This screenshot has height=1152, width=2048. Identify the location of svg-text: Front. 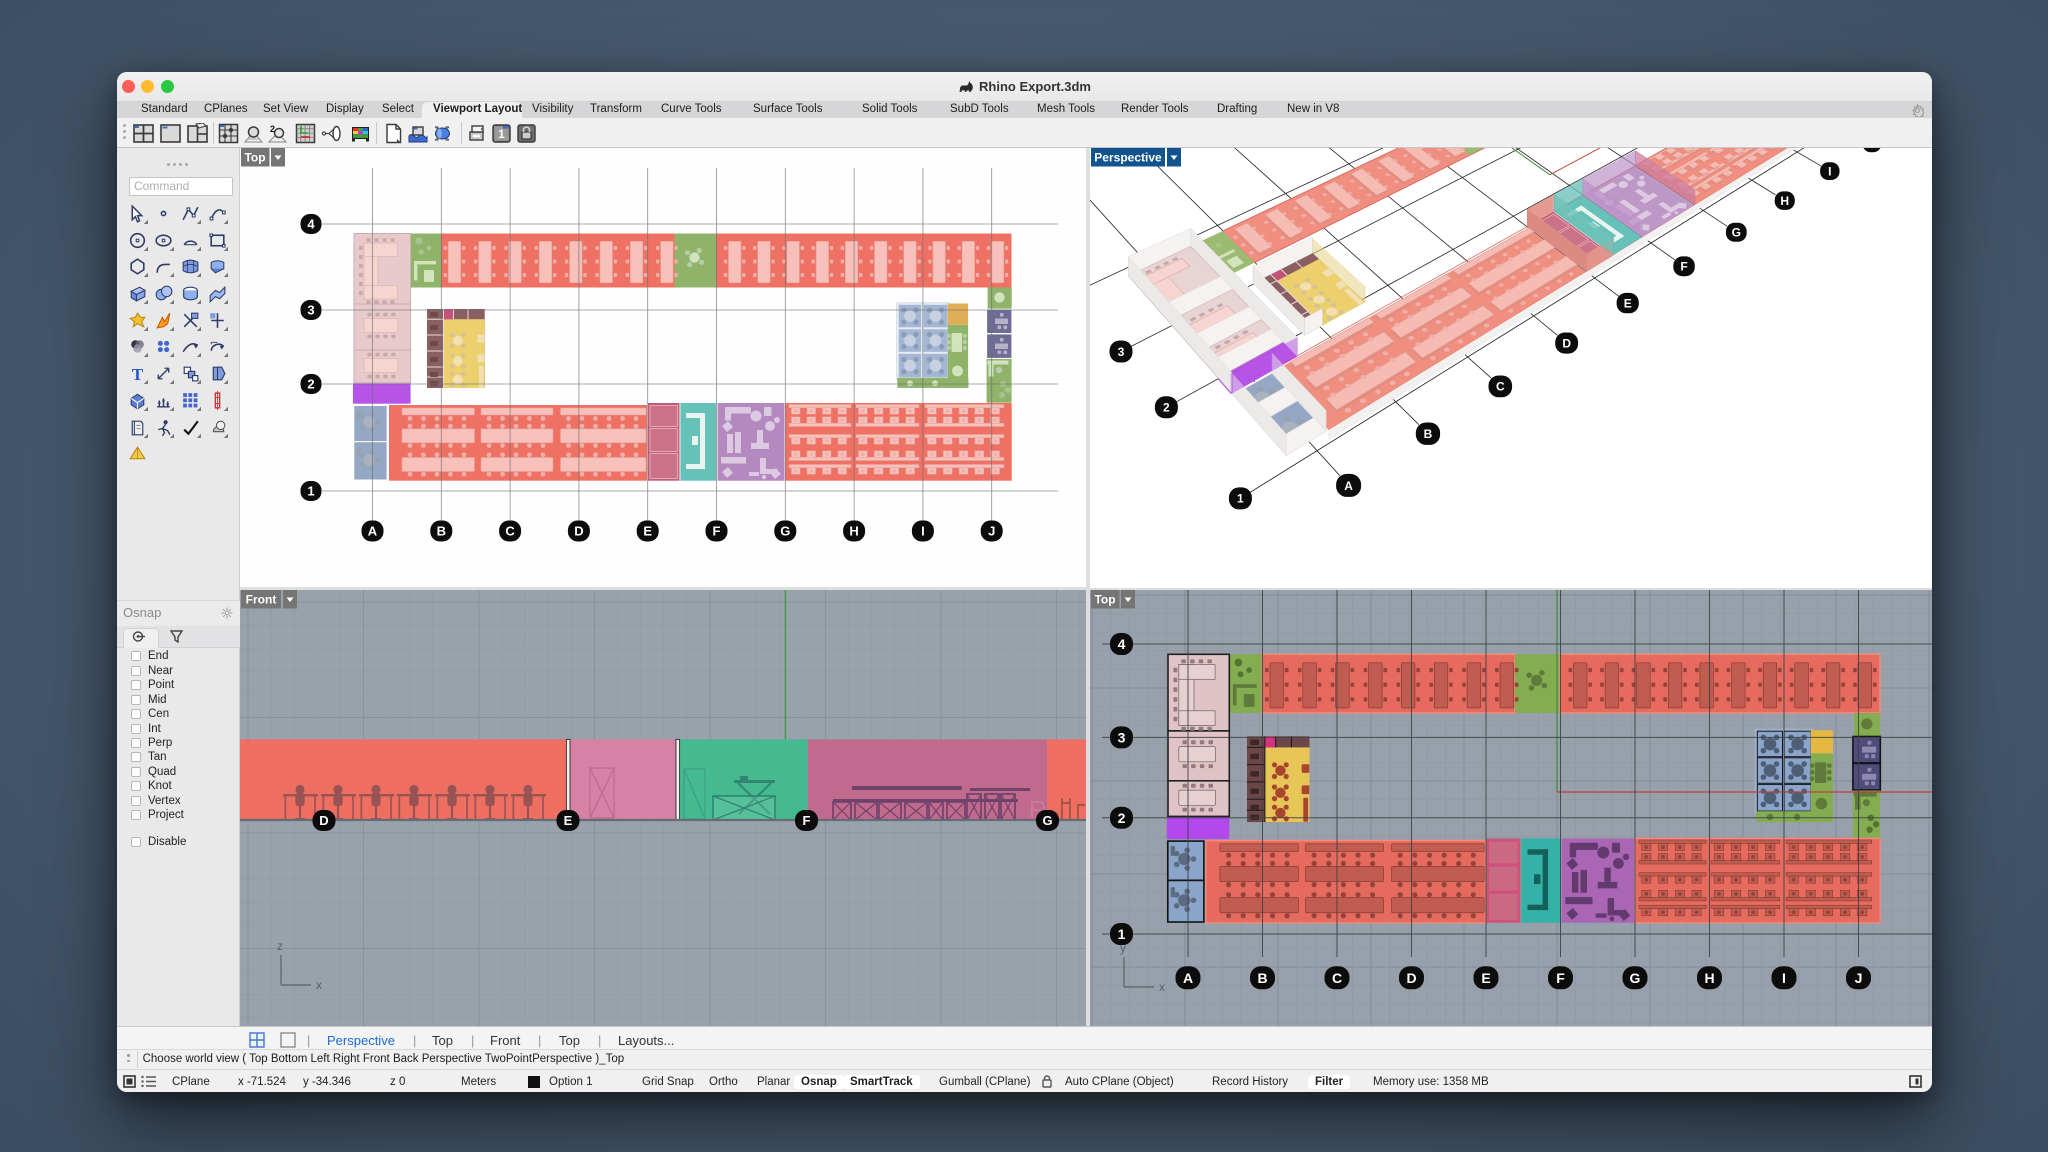
(261, 599).